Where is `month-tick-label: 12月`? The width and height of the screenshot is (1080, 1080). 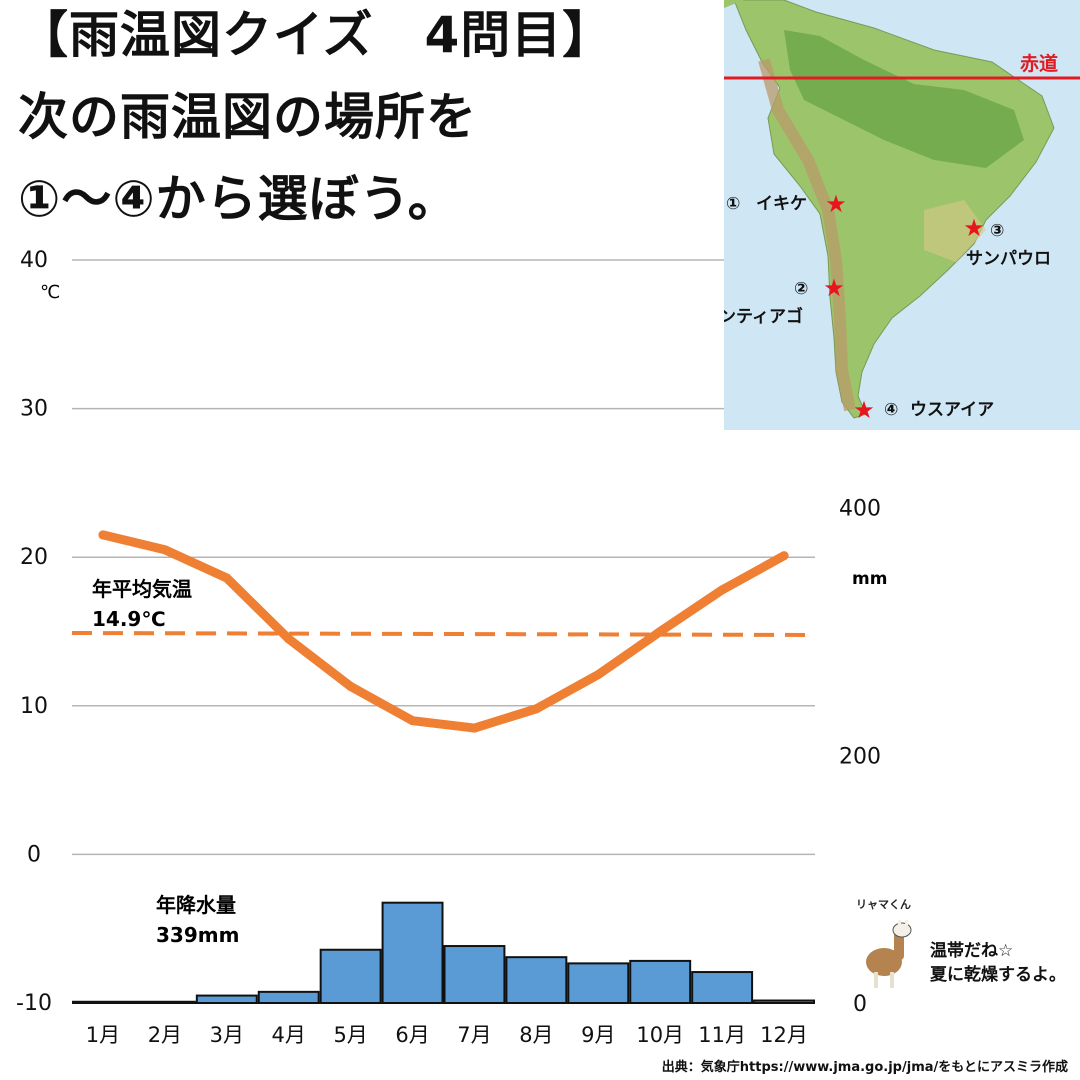 month-tick-label: 12月 is located at coordinates (784, 1035).